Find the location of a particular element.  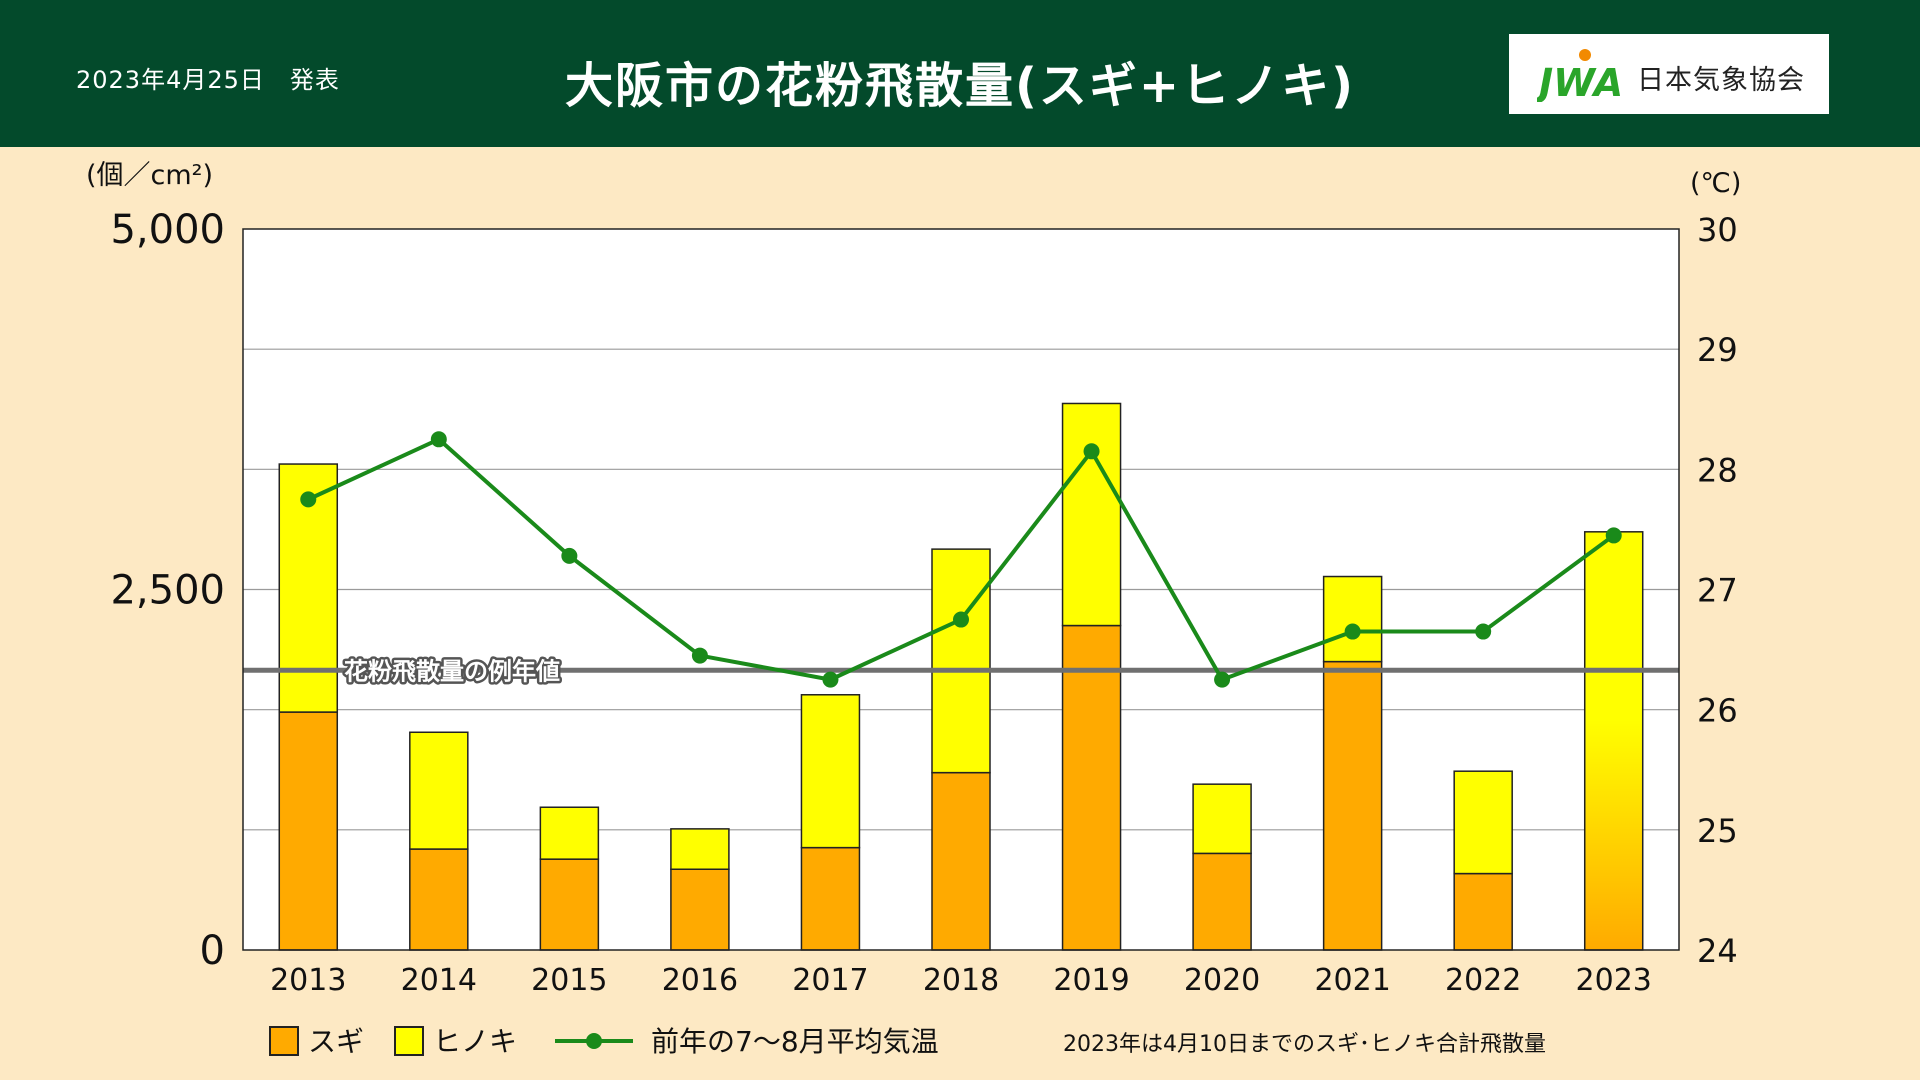

x-tick-label: 2021 is located at coordinates (1352, 980).